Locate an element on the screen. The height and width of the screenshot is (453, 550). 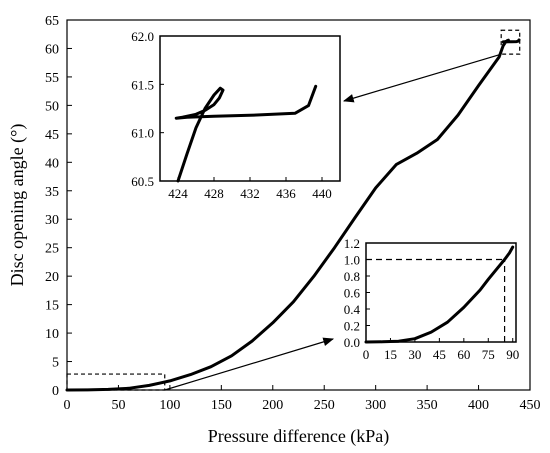
inset-zoom-bottom-xtick-label: 75 is located at coordinates (488, 354).